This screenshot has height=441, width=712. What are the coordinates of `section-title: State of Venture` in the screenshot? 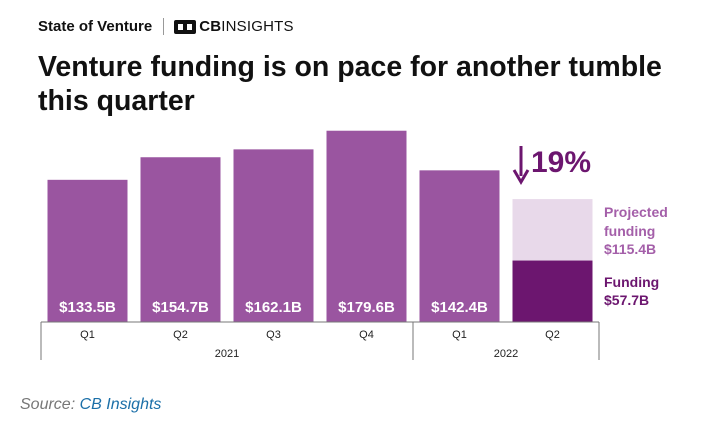 It's located at (95, 26).